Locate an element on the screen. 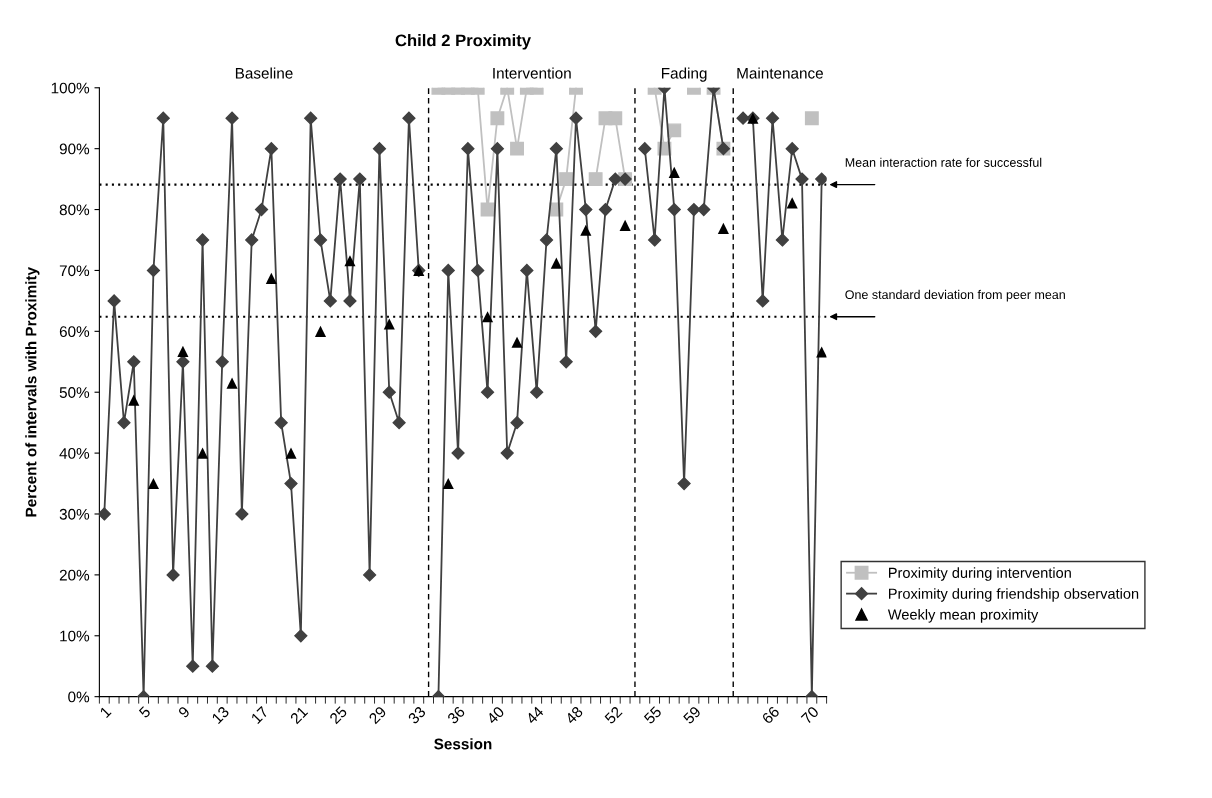 The height and width of the screenshot is (798, 1212). y-tick-label: 20% is located at coordinates (74, 575).